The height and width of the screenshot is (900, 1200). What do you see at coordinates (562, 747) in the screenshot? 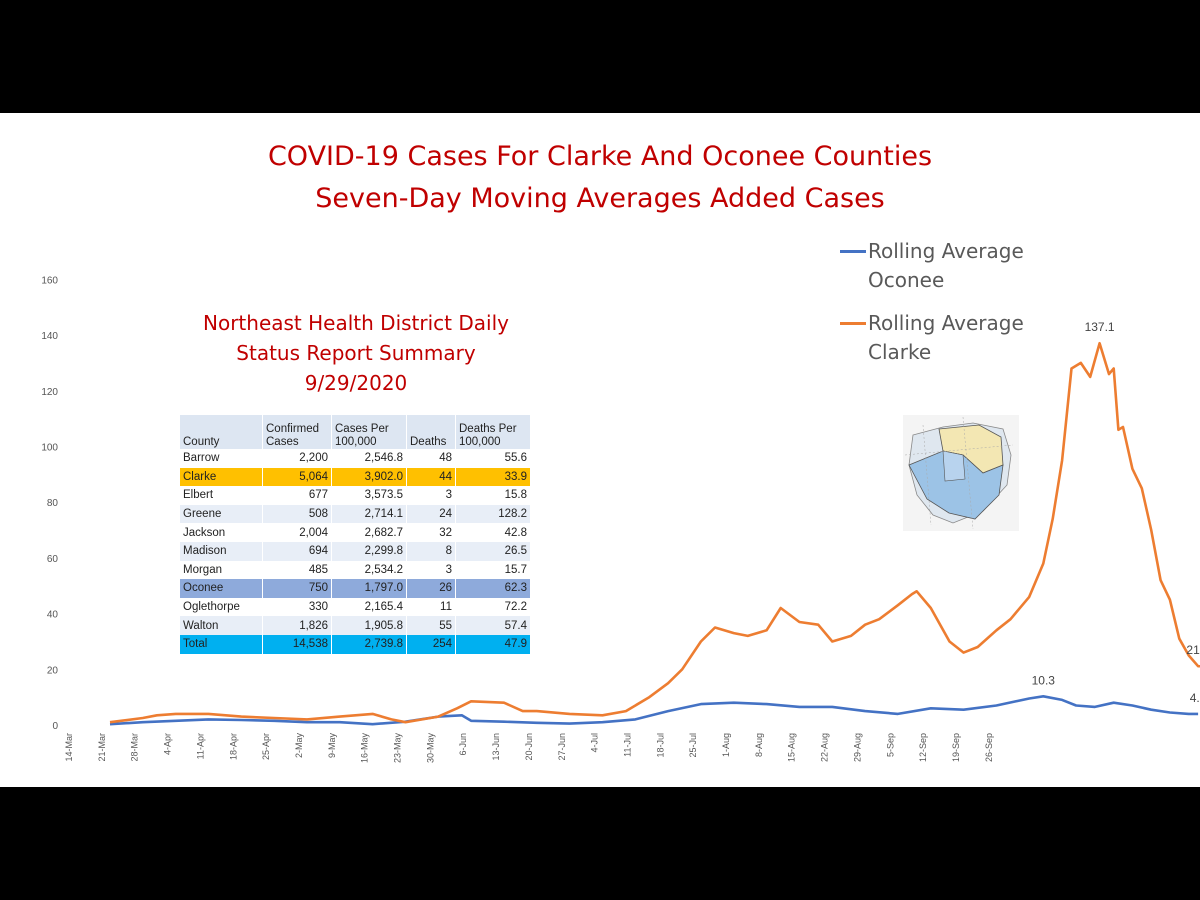
I see `x-tick-label: 27-Jun` at bounding box center [562, 747].